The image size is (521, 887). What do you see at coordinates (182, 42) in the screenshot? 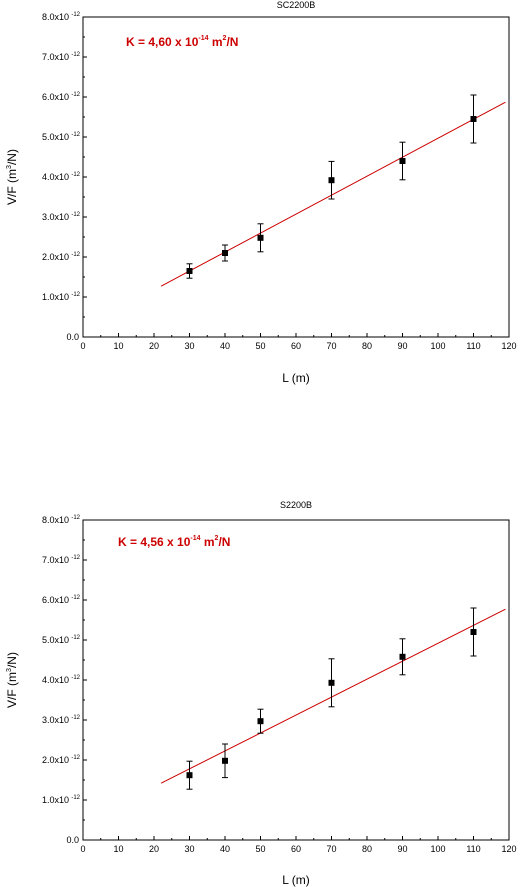
I see `fit-annotation: K = 4,60 x 10-14 m2/N` at bounding box center [182, 42].